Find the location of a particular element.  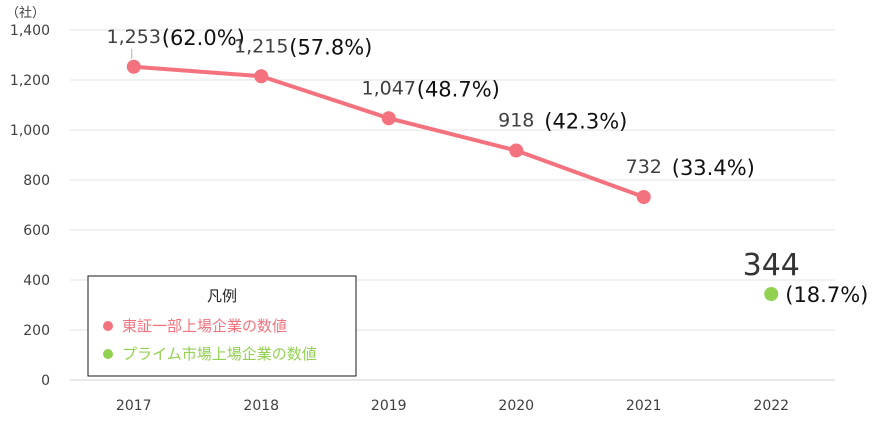

x-tick-label: 2022 is located at coordinates (771, 406).